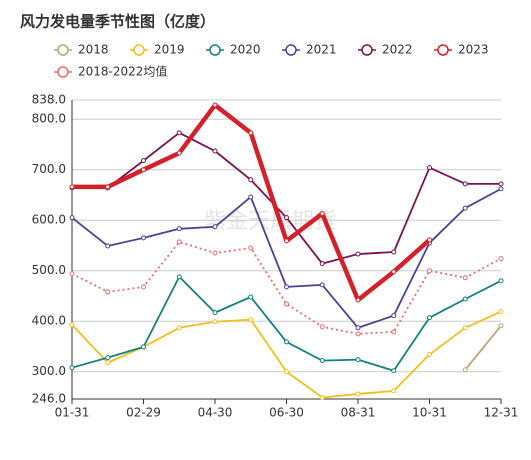  What do you see at coordinates (270, 221) in the screenshot?
I see `watermark: 紫金天风期货` at bounding box center [270, 221].